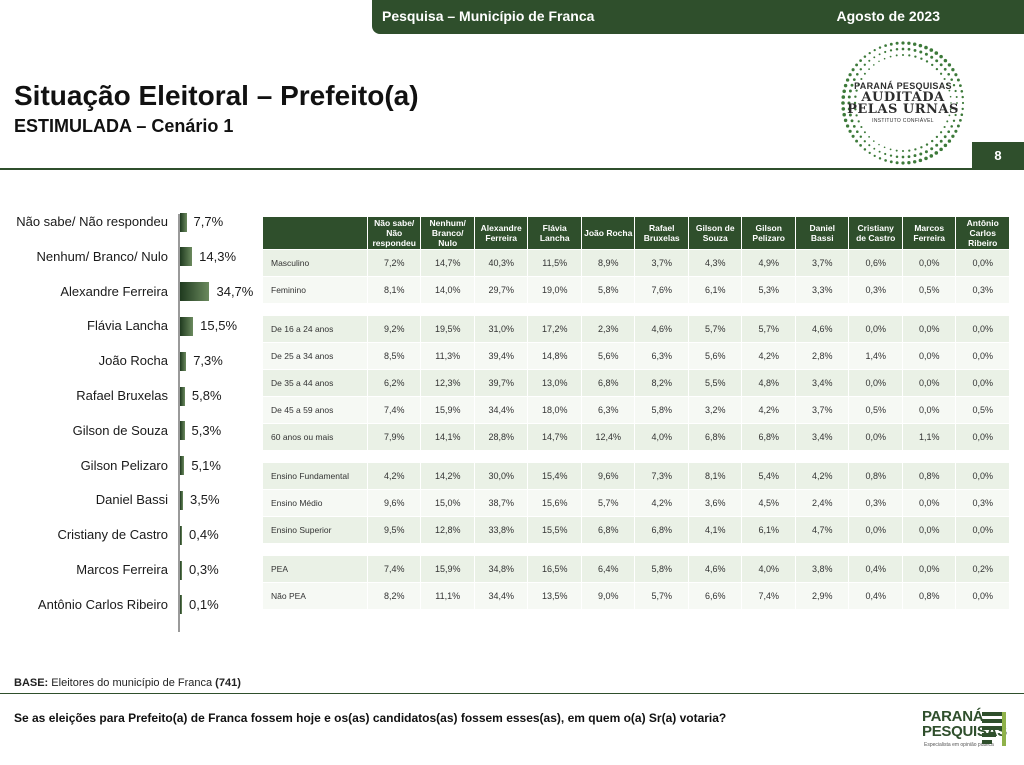 This screenshot has width=1024, height=765. What do you see at coordinates (822, 356) in the screenshot?
I see `table-cell: 2,8%` at bounding box center [822, 356].